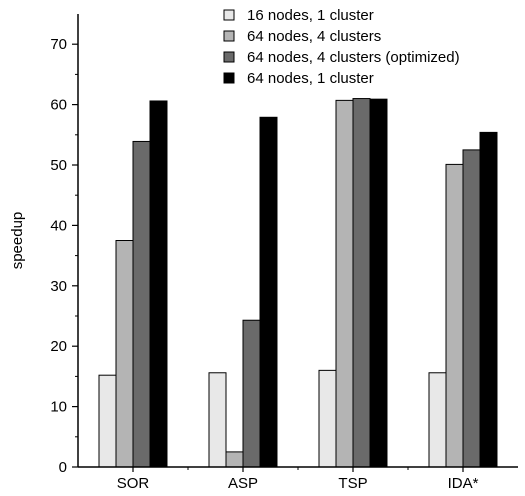 Image resolution: width=525 pixels, height=496 pixels. What do you see at coordinates (314, 36) in the screenshot?
I see `legend-label: 64 nodes, 4 clusters` at bounding box center [314, 36].